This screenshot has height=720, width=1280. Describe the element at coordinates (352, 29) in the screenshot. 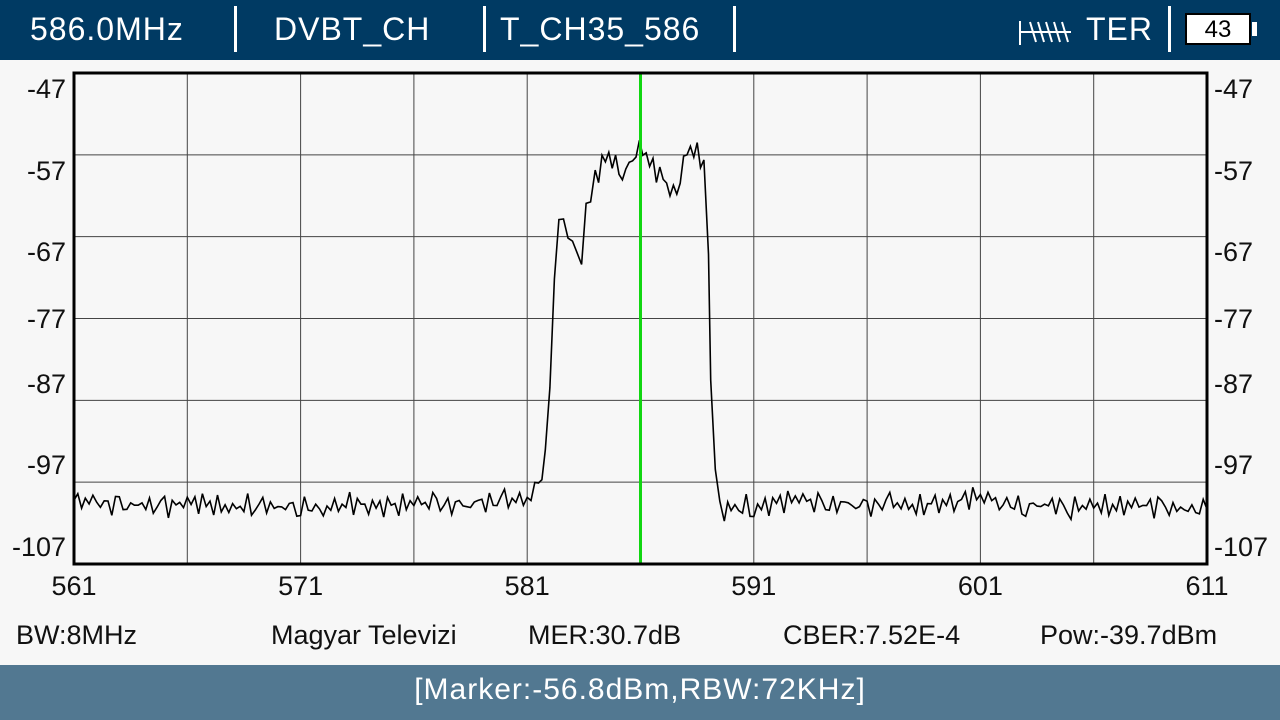

I see `mode-label: DVBT_CH` at that location.